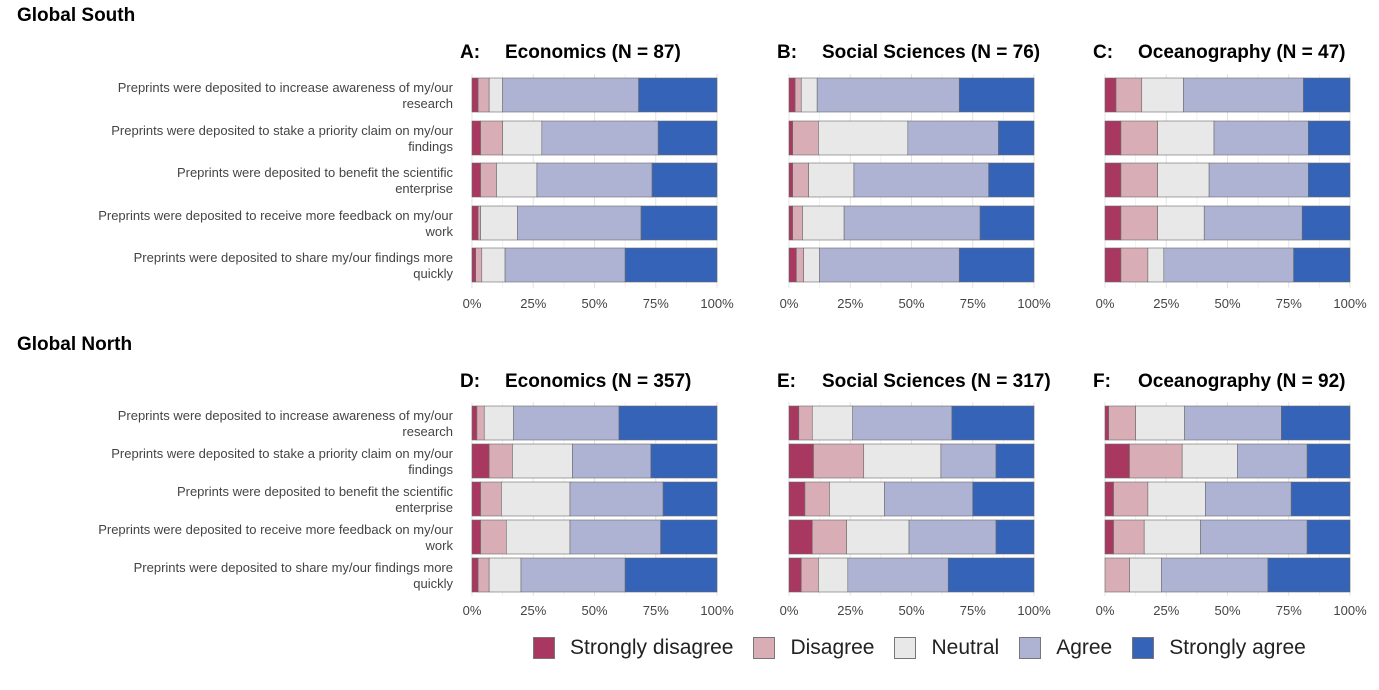 Image resolution: width=1379 pixels, height=690 pixels. What do you see at coordinates (593, 52) in the screenshot?
I see `panel-title: Economics (N = 87)` at bounding box center [593, 52].